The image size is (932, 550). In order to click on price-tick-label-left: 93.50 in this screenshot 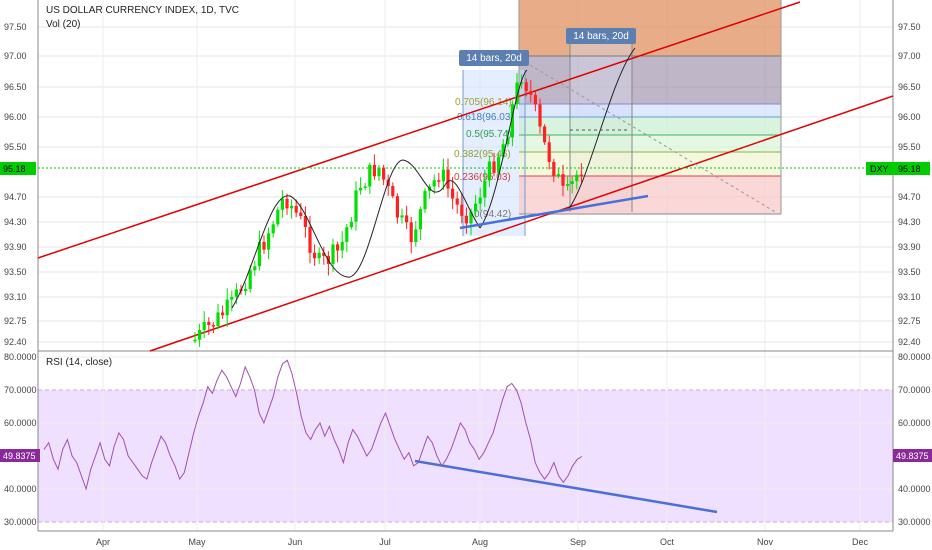, I will do `click(15, 272)`.